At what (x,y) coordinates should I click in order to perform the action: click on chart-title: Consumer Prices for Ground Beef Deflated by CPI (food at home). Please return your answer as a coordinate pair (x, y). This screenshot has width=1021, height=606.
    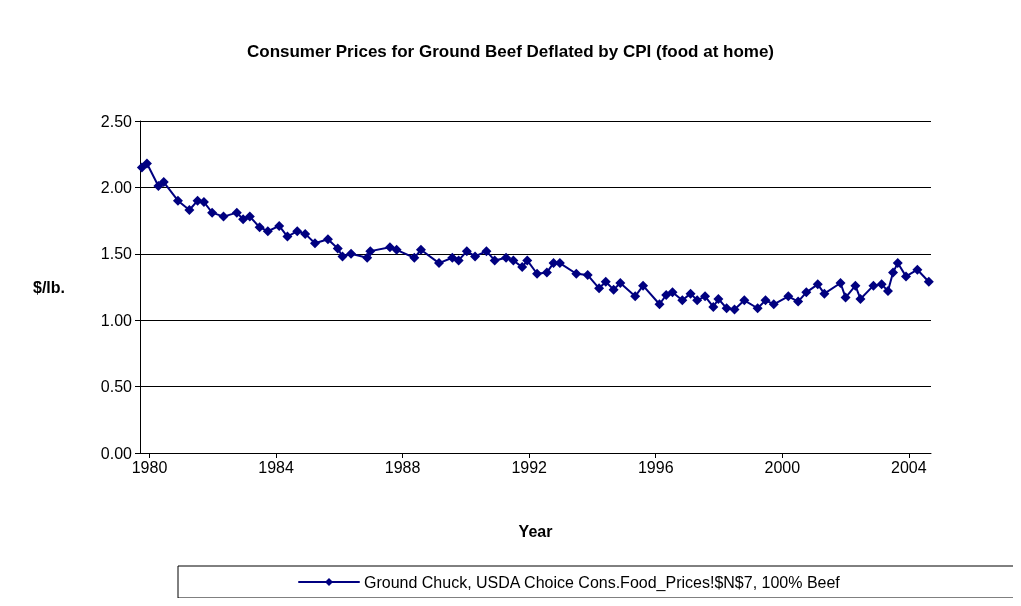
    Looking at the image, I should click on (510, 51).